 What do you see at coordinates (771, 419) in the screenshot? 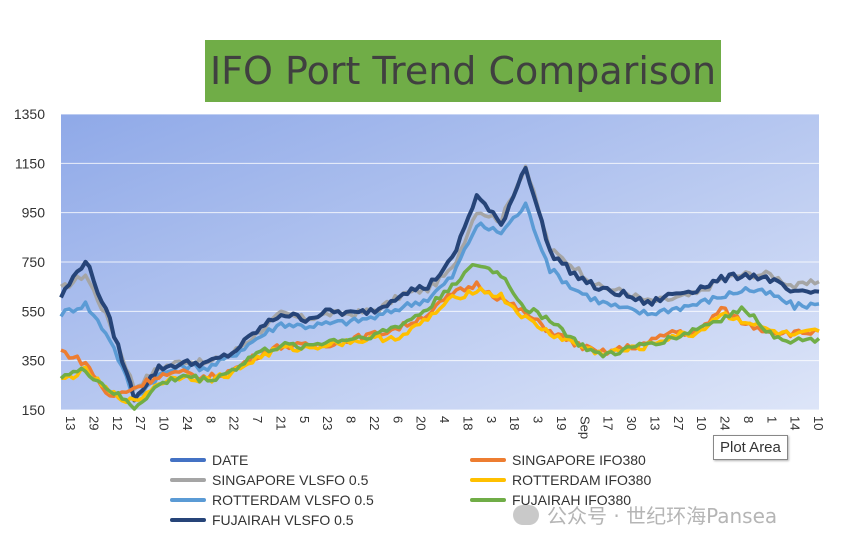
I see `x-tick-label: 1` at bounding box center [771, 419].